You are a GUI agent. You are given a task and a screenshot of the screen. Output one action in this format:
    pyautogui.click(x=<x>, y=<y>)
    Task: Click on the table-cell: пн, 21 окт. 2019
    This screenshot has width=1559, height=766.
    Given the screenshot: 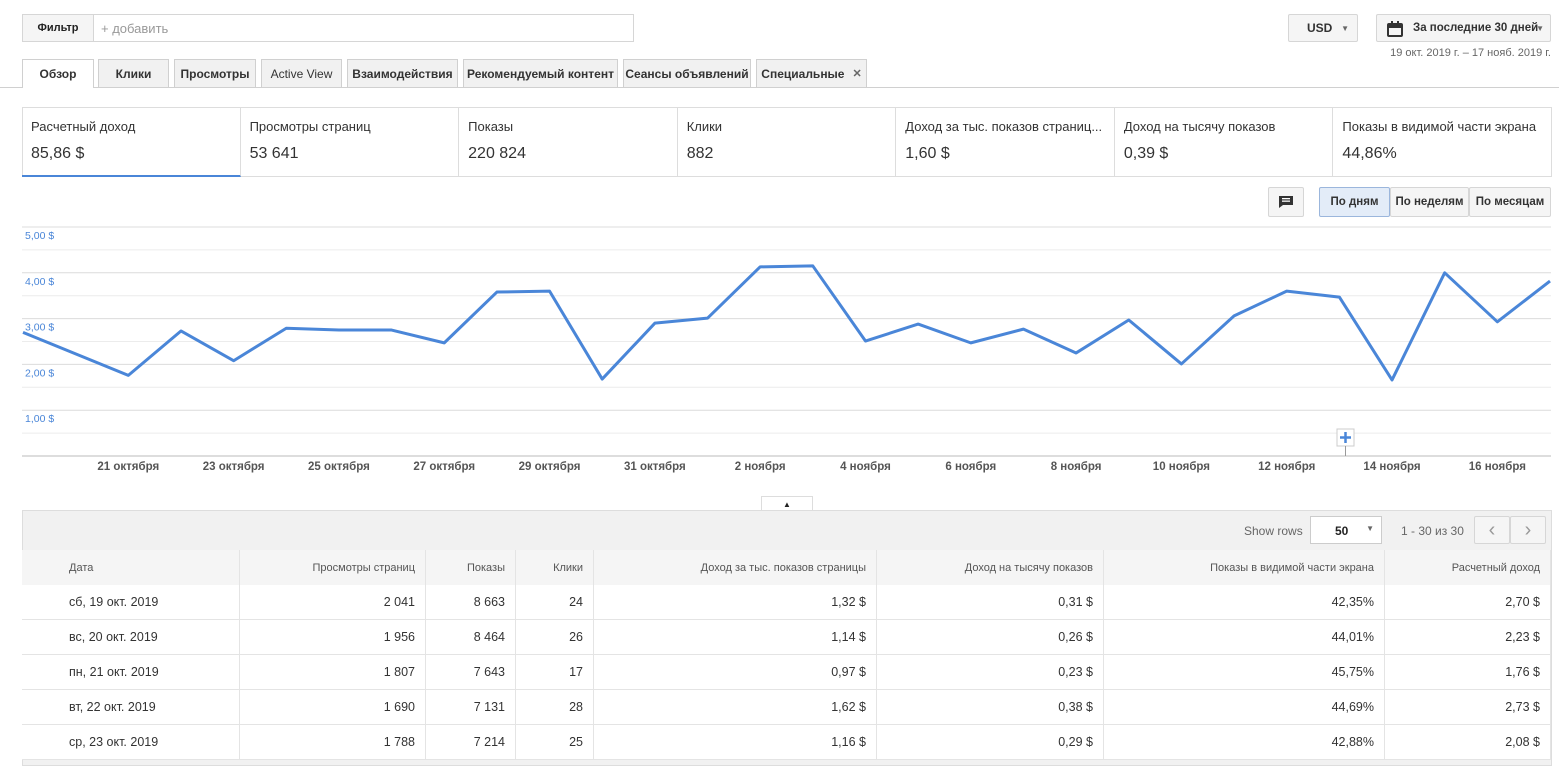 What is the action you would take?
    pyautogui.click(x=131, y=672)
    